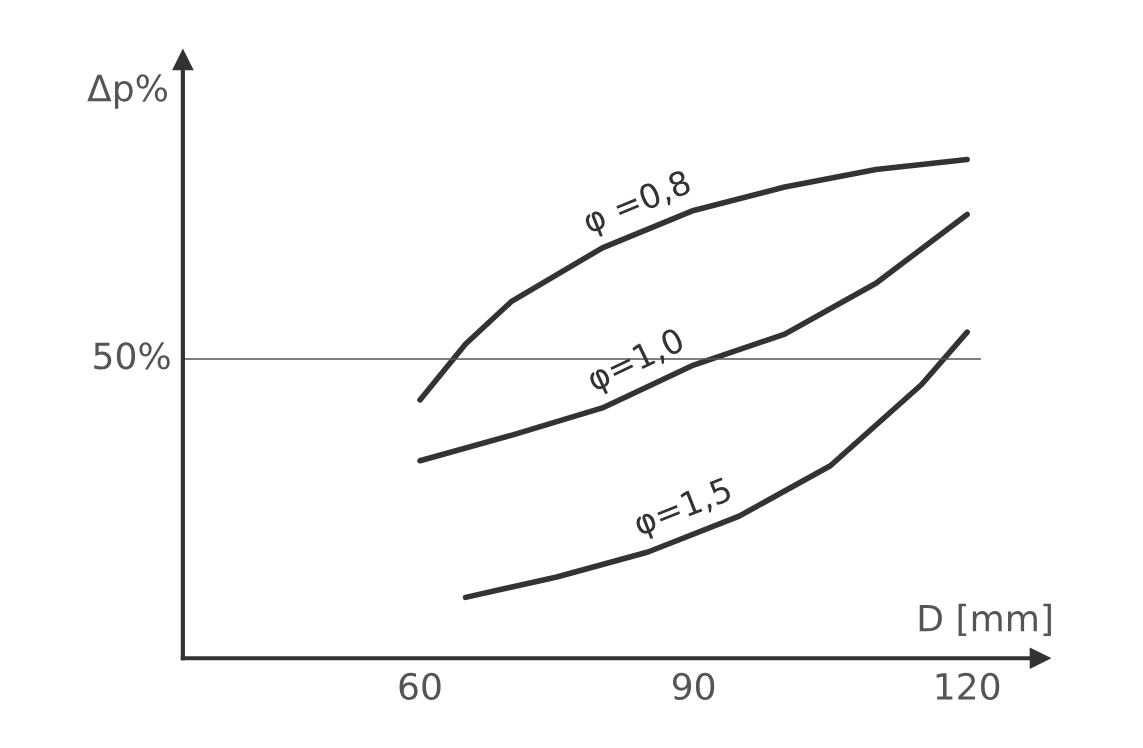 The height and width of the screenshot is (748, 1143). What do you see at coordinates (420, 686) in the screenshot?
I see `x-tick-label: 60` at bounding box center [420, 686].